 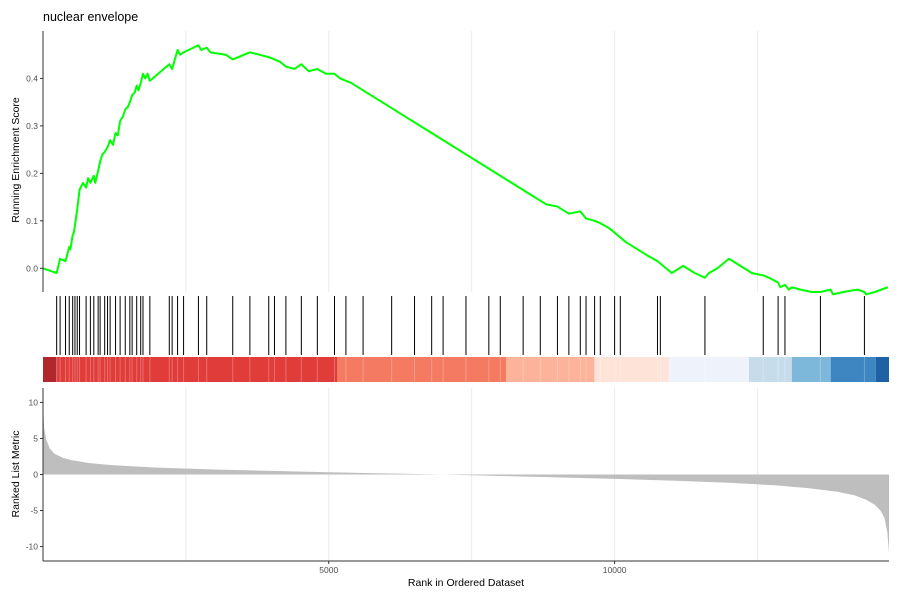 I want to click on metric-y-tick-label: 5, so click(x=35, y=438).